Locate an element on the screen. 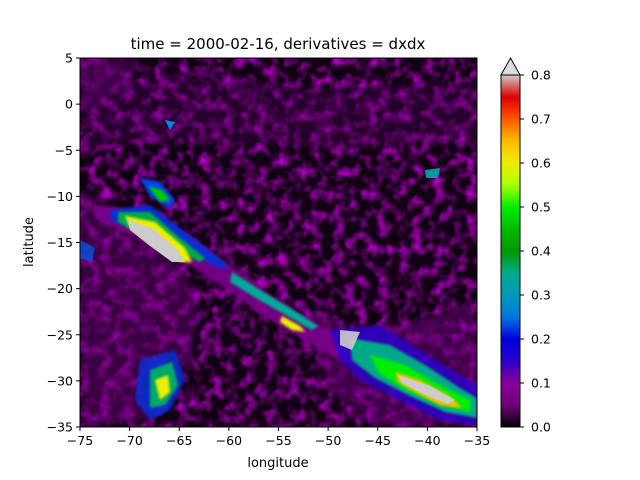 The height and width of the screenshot is (480, 640). colorbar: 0.0 0.1 0.2 0.3 0.4 0.5 0.6 0.7 0.8 is located at coordinates (525, 245).